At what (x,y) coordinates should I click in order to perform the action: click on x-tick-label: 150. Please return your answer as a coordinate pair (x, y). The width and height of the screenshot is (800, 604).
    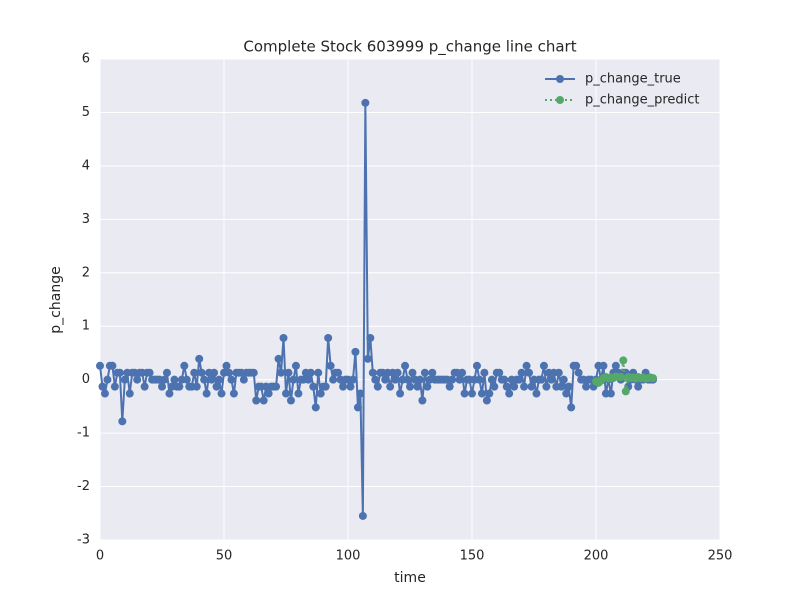
    Looking at the image, I should click on (472, 556).